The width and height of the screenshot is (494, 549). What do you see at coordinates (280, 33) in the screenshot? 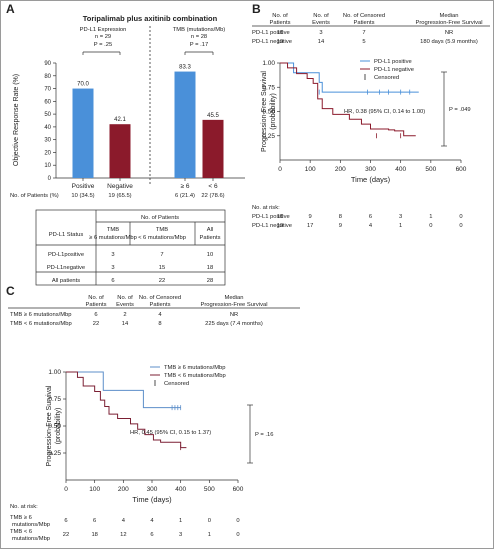
I see `summary-cell: 10` at bounding box center [280, 33].